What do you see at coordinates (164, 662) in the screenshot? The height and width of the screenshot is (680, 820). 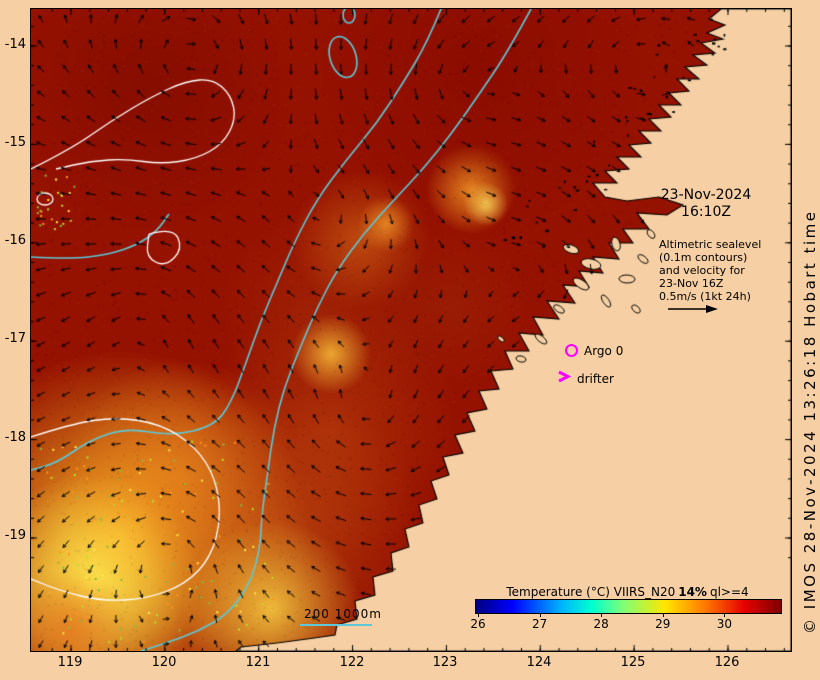 I see `x-tick-label: 120` at bounding box center [164, 662].